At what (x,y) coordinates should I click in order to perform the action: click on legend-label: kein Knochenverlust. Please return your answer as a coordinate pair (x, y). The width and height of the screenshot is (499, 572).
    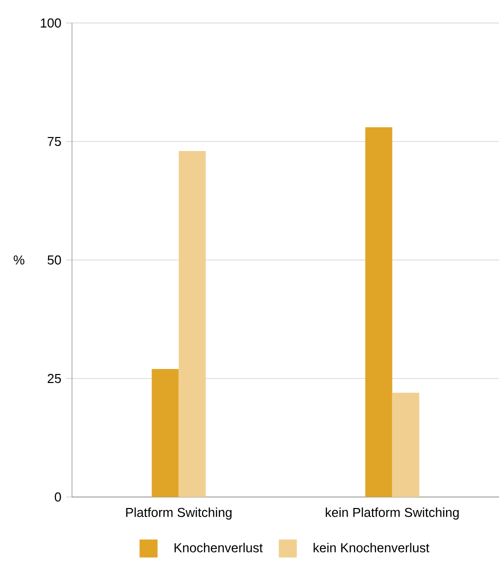
    Looking at the image, I should click on (372, 547).